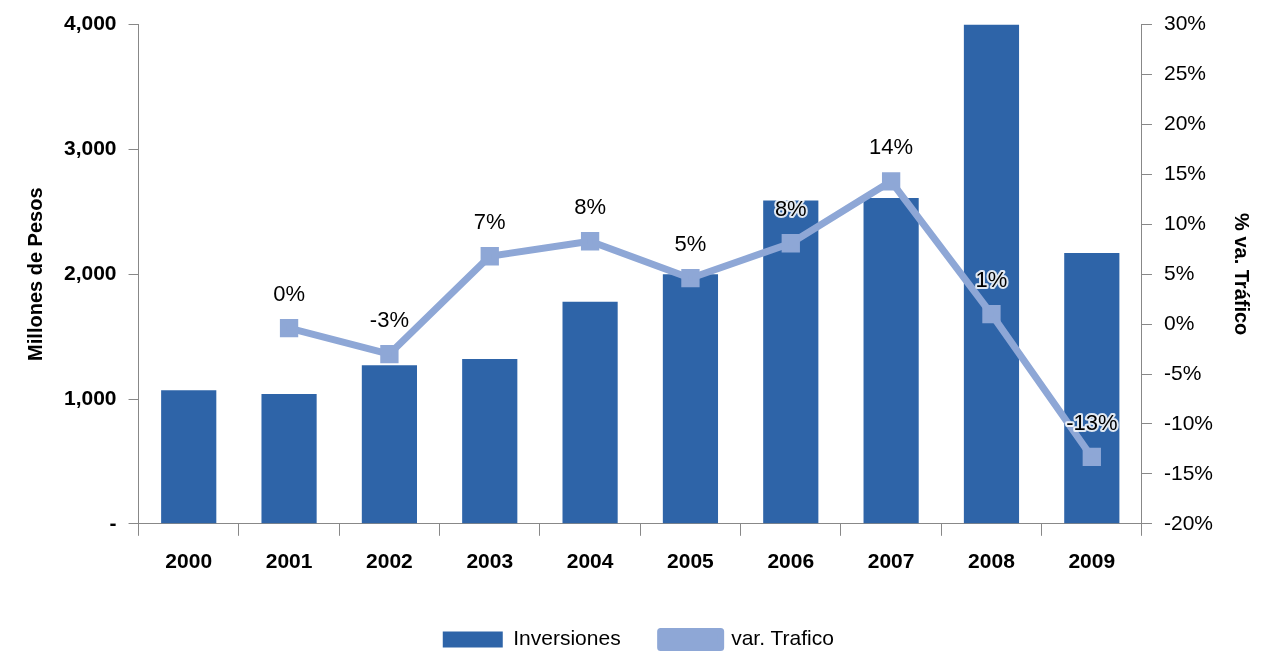 The image size is (1287, 670). What do you see at coordinates (90, 397) in the screenshot?
I see `y-tick-label: 1,000` at bounding box center [90, 397].